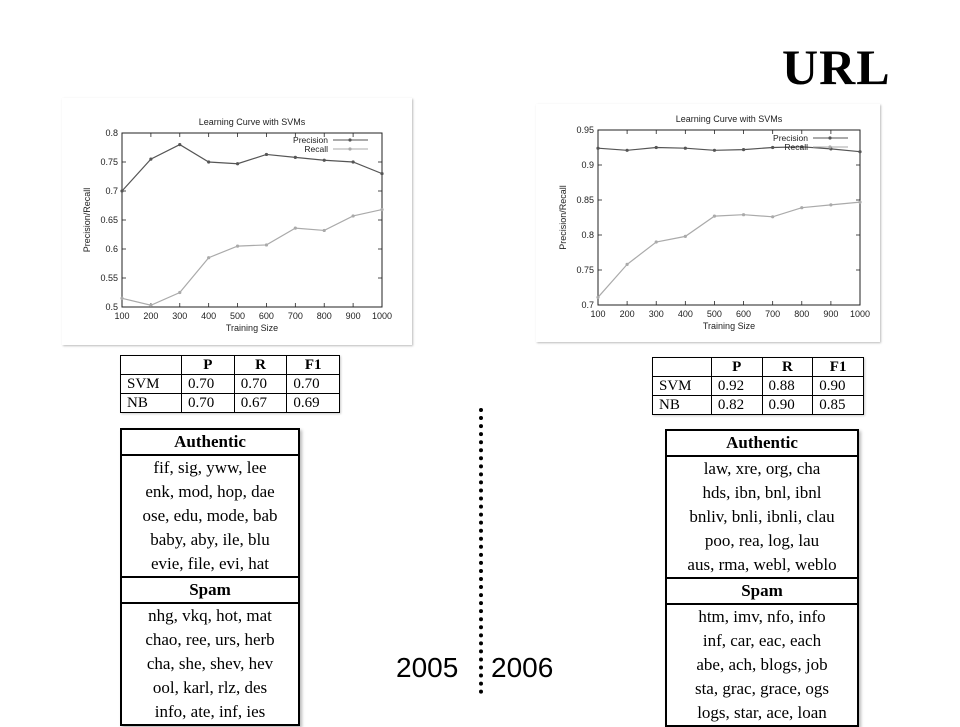 This screenshot has height=727, width=960. Describe the element at coordinates (729, 217) in the screenshot. I see `plot-frame` at that location.